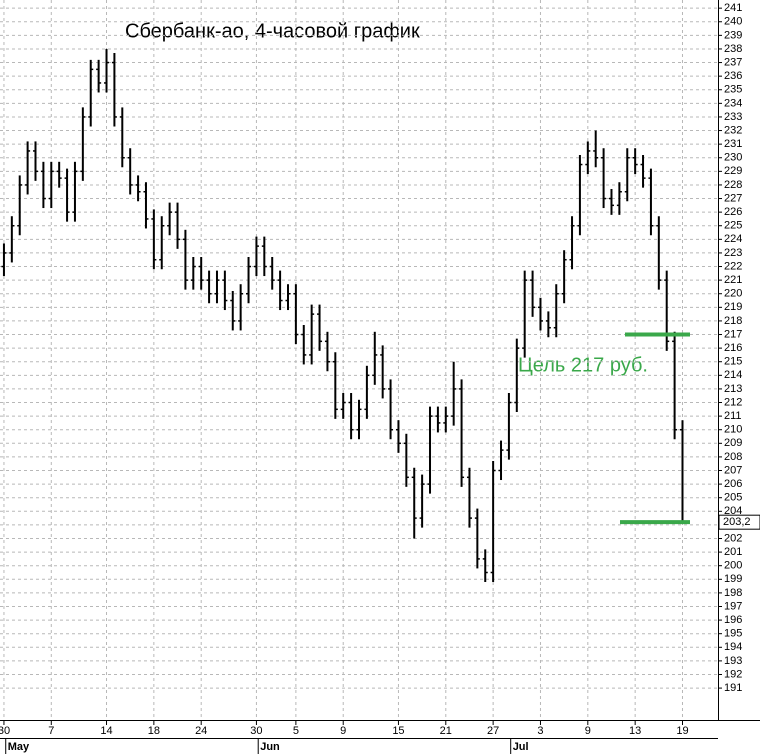  I want to click on y-tick-label: 200, so click(733, 566).